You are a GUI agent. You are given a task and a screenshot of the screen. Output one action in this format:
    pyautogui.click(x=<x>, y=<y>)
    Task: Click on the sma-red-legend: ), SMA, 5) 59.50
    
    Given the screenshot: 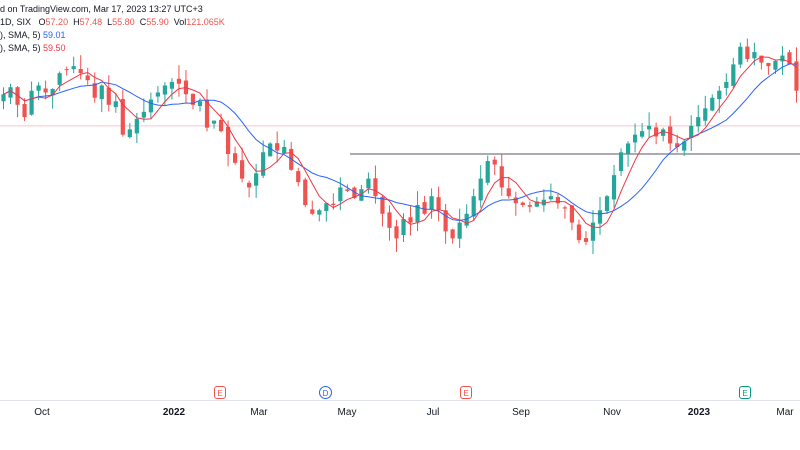 What is the action you would take?
    pyautogui.click(x=112, y=48)
    